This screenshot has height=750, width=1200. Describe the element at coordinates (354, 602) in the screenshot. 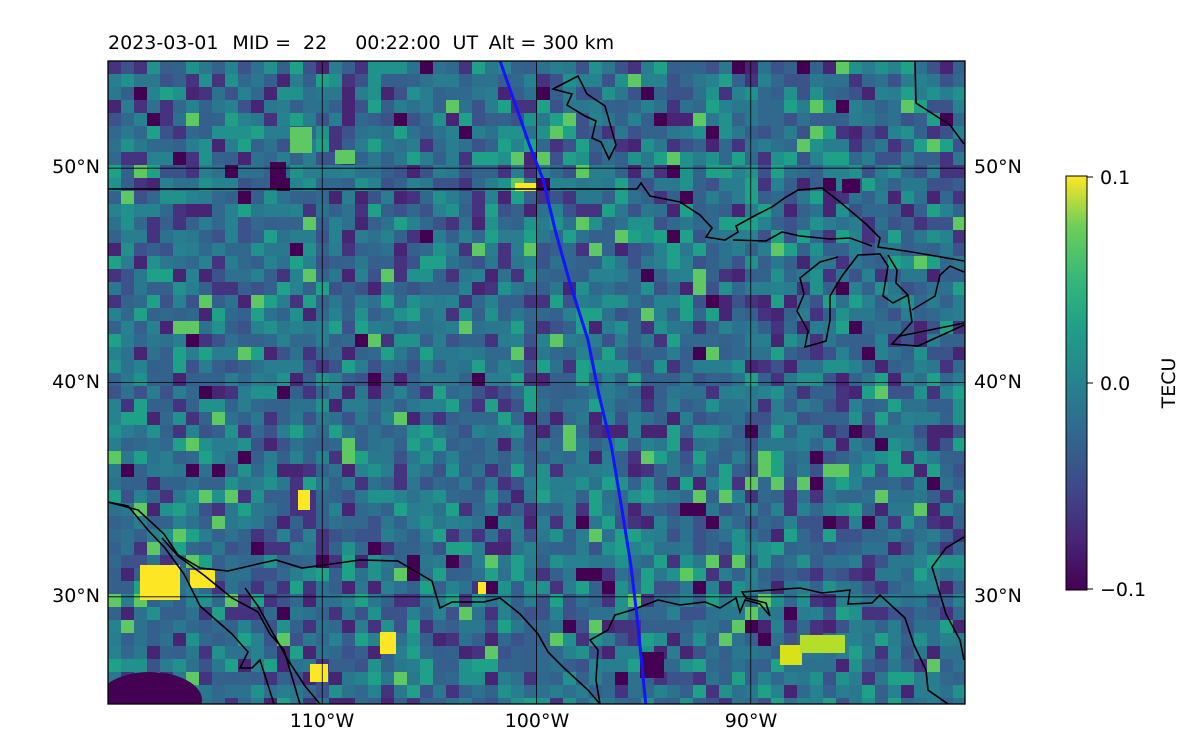

I see `us-mexico-border` at that location.